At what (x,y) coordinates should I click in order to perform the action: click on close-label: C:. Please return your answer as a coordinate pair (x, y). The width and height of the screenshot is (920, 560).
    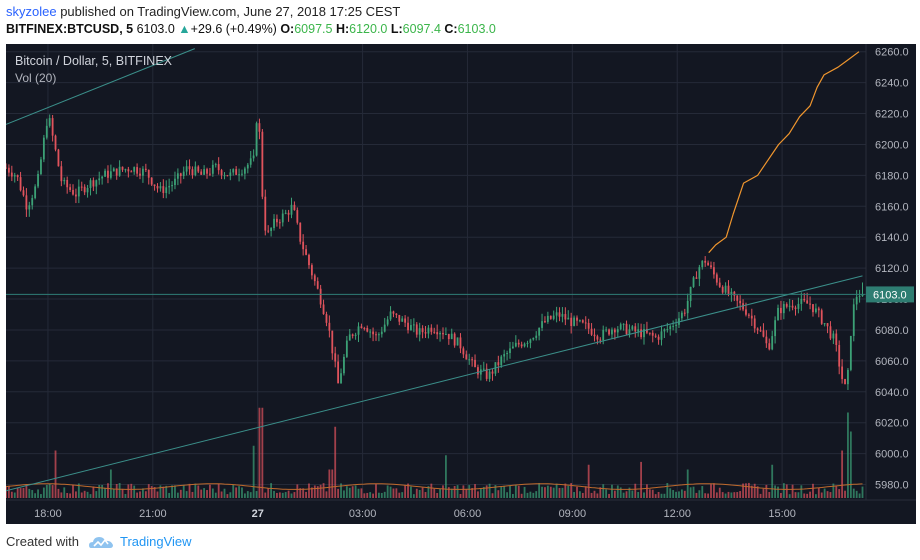
    Looking at the image, I should click on (451, 29).